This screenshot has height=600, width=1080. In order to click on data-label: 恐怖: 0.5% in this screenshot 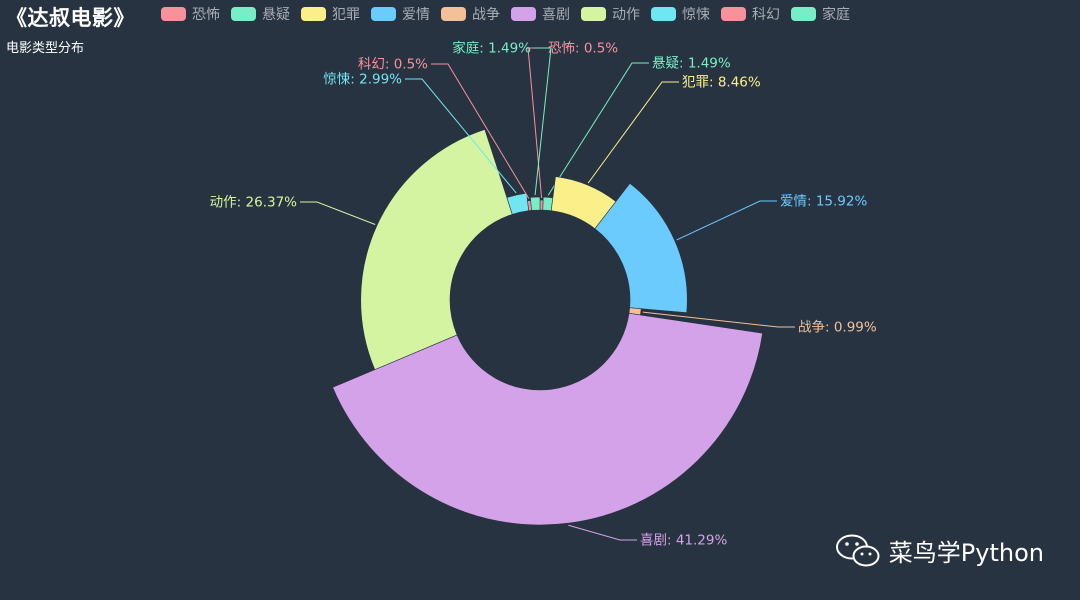, I will do `click(583, 48)`.